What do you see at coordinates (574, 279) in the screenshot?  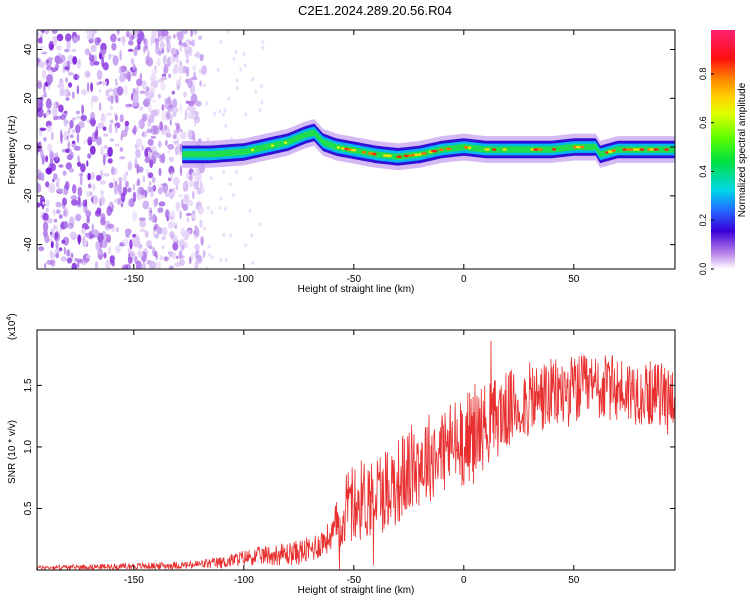 I see `x-tick-label: 50` at bounding box center [574, 279].